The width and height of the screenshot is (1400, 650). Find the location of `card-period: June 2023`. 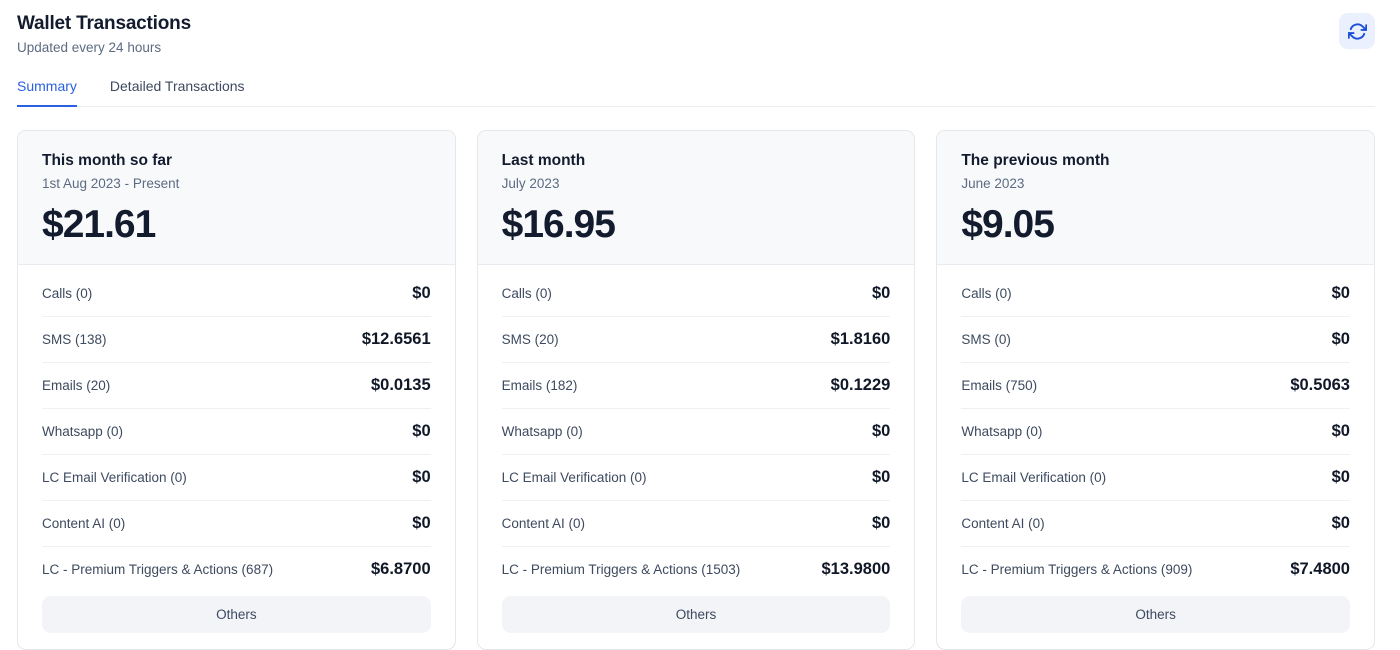

card-period: June 2023 is located at coordinates (993, 183).